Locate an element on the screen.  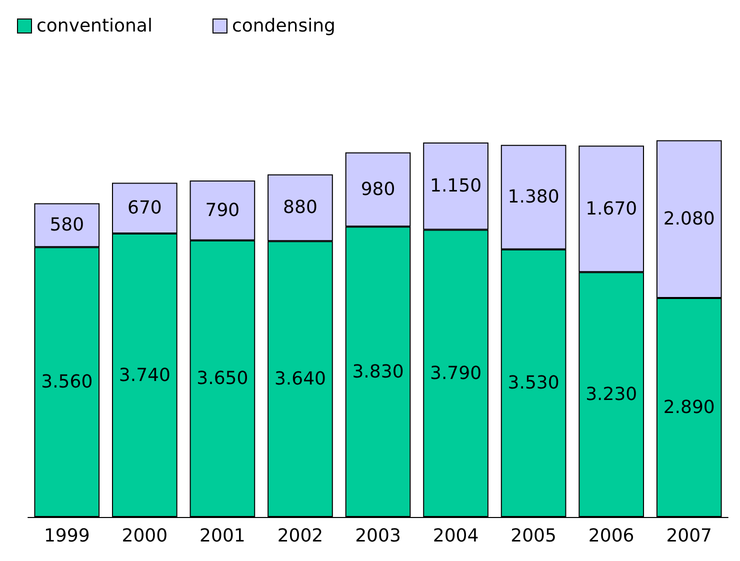
x-tick-label: 2001 is located at coordinates (223, 536).